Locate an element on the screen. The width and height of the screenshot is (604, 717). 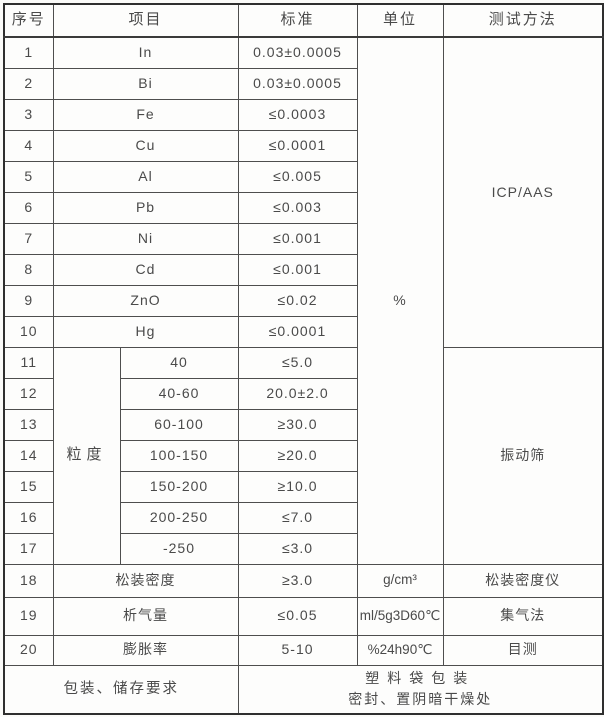
table-row: 19 析气量 ≤0.05 ml/5g3D60℃ 集气法 is located at coordinates (303, 616).